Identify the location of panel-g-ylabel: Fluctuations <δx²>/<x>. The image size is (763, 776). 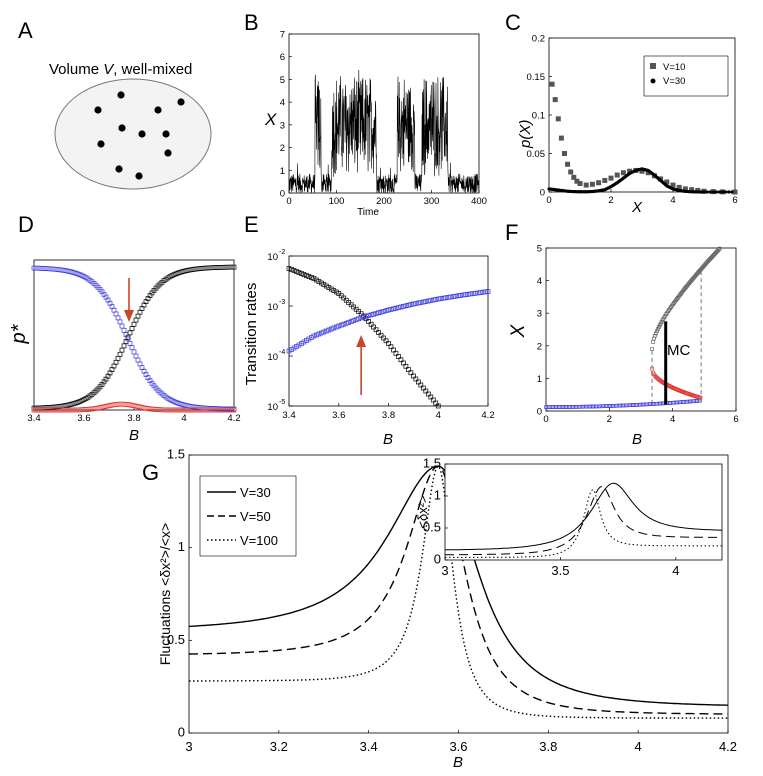
(165, 594).